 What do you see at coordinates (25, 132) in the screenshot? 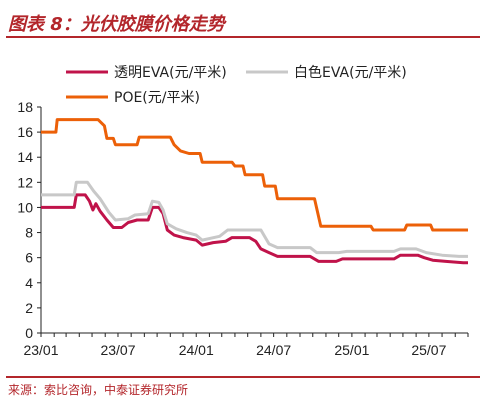
I see `y-tick-label: 16` at bounding box center [25, 132].